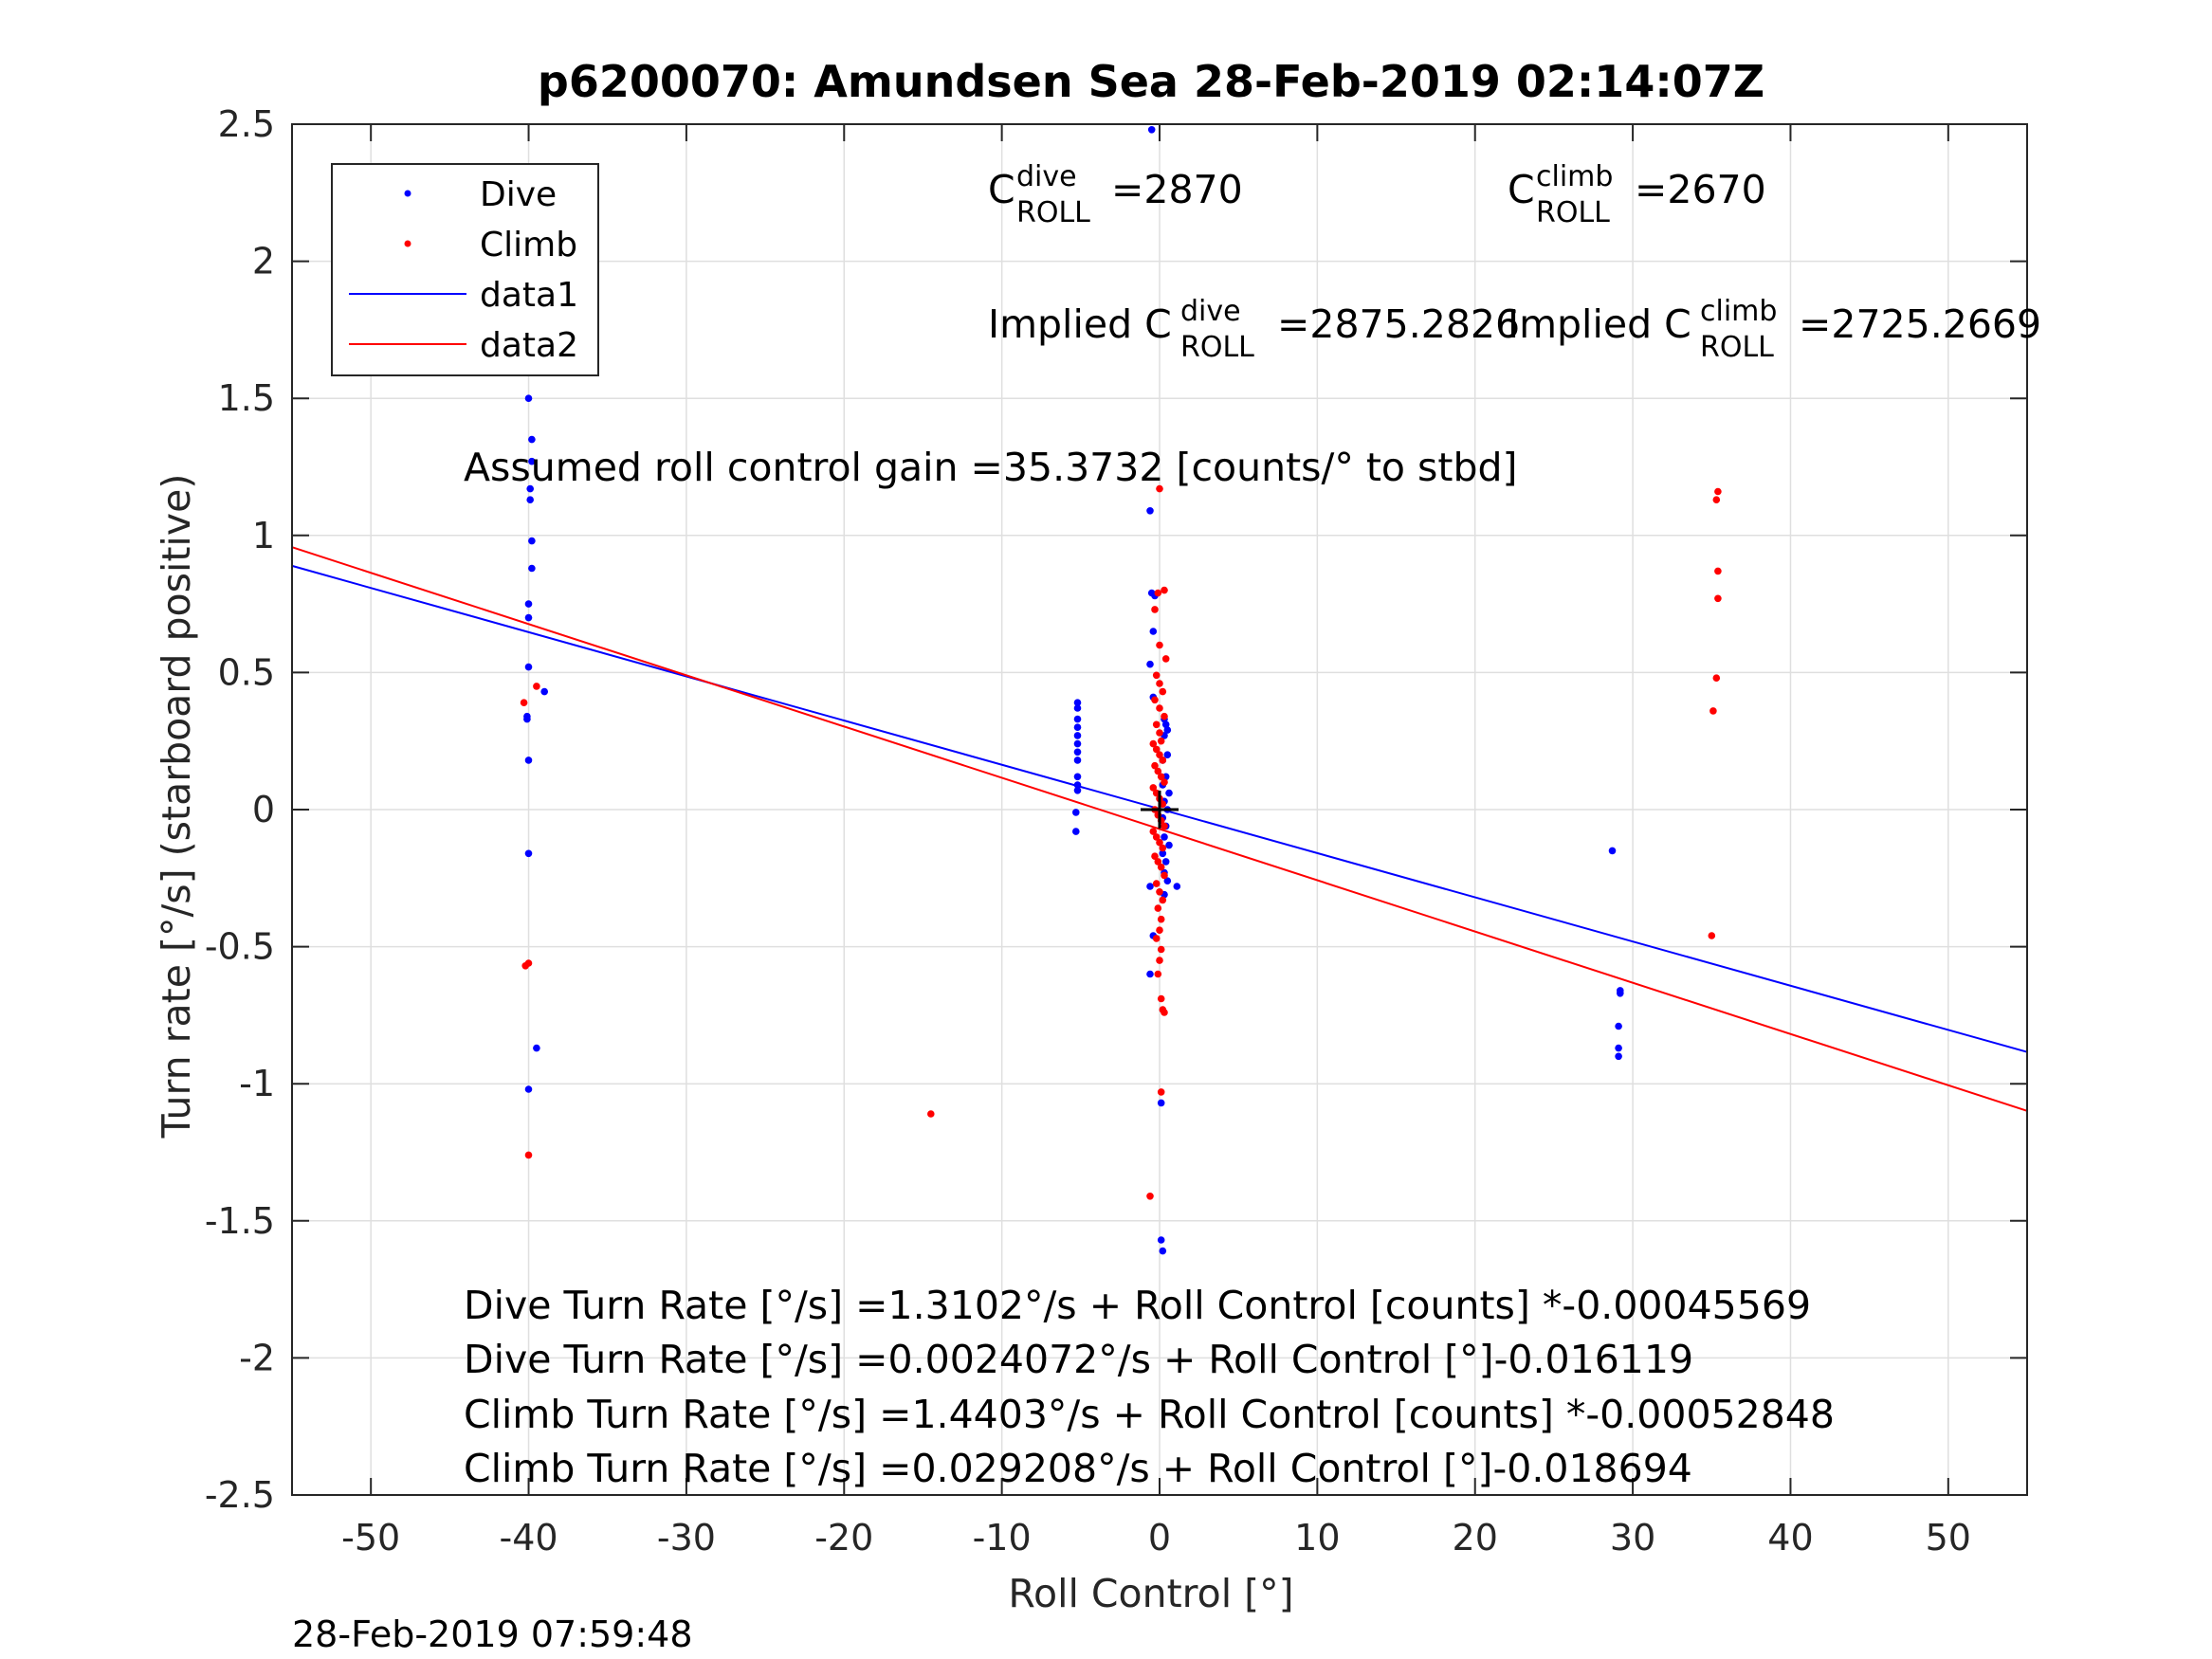 The height and width of the screenshot is (1659, 2212). What do you see at coordinates (1574, 176) in the screenshot?
I see `c-roll-climb-sup: climb` at bounding box center [1574, 176].